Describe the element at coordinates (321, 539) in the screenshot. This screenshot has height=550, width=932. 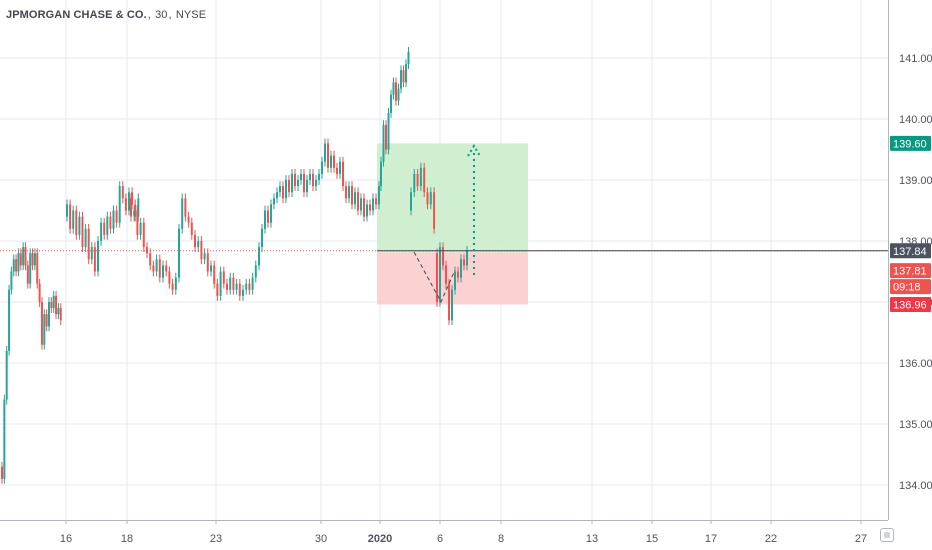
I see `x-tick-label: 30` at that location.